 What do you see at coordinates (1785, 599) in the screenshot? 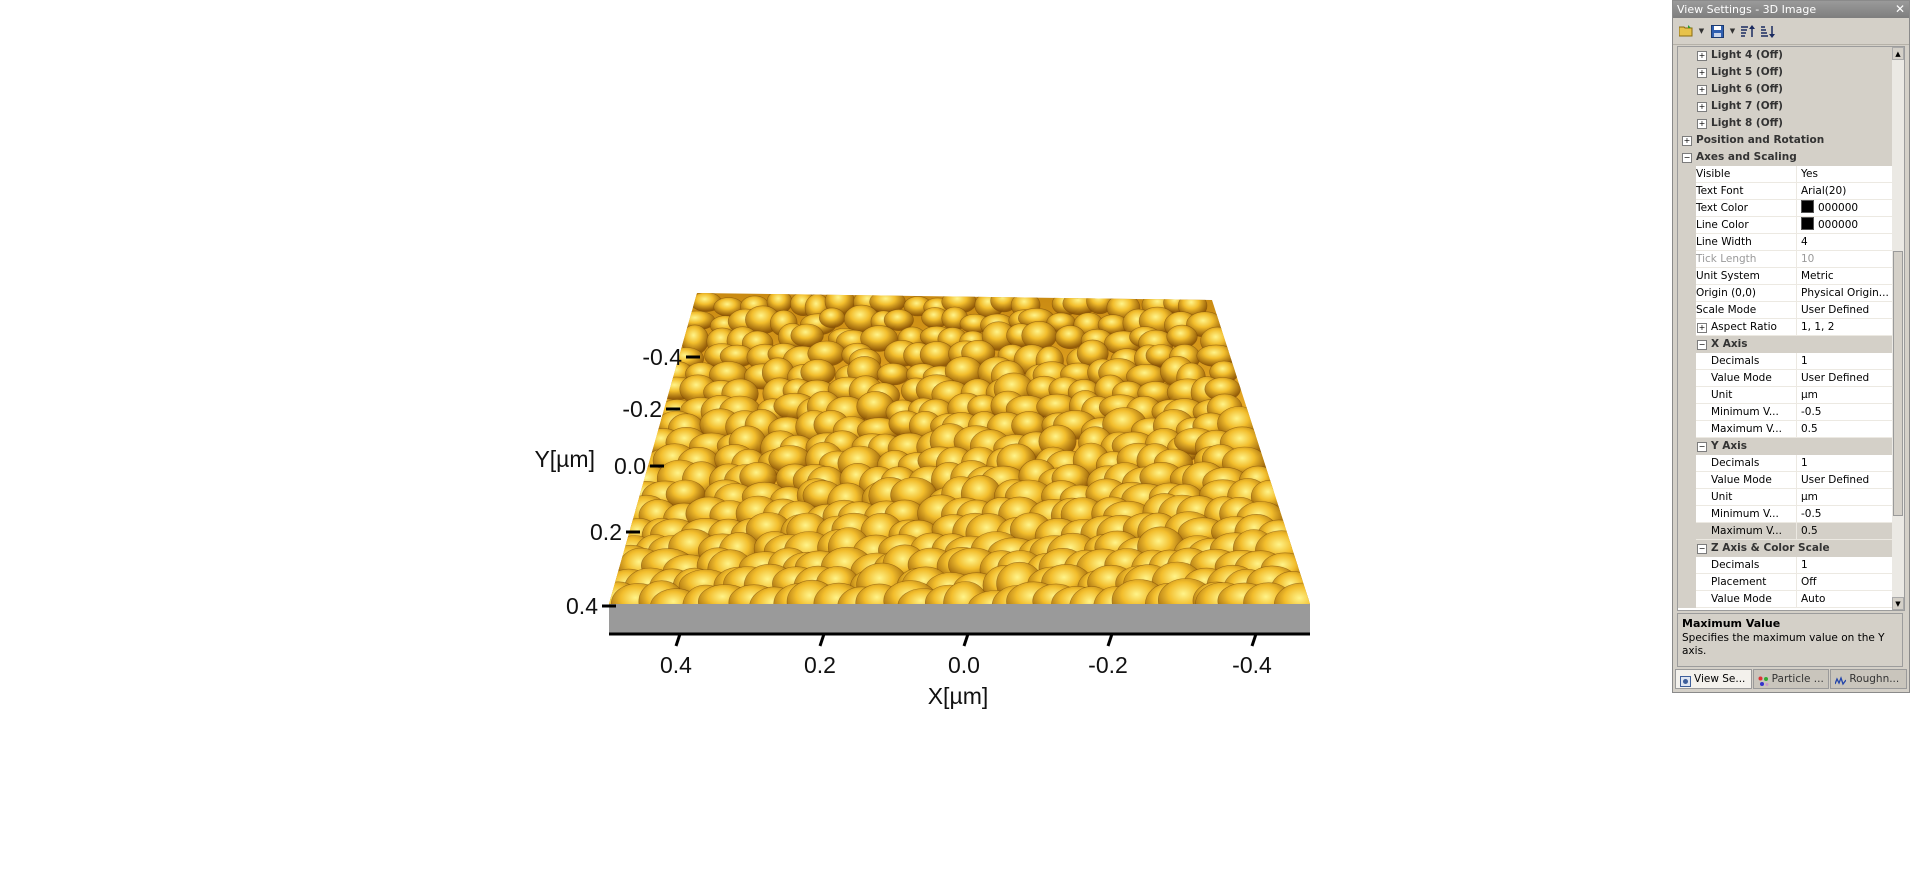
I see `property-row: Value Mode Auto` at bounding box center [1785, 599].